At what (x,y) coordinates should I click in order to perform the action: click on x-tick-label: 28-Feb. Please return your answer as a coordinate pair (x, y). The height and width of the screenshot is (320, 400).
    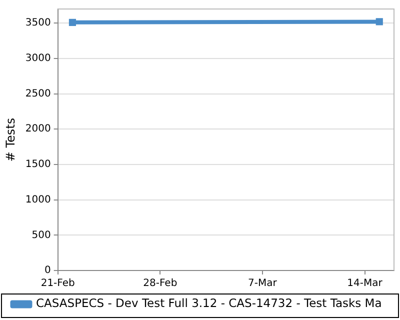
    Looking at the image, I should click on (160, 284).